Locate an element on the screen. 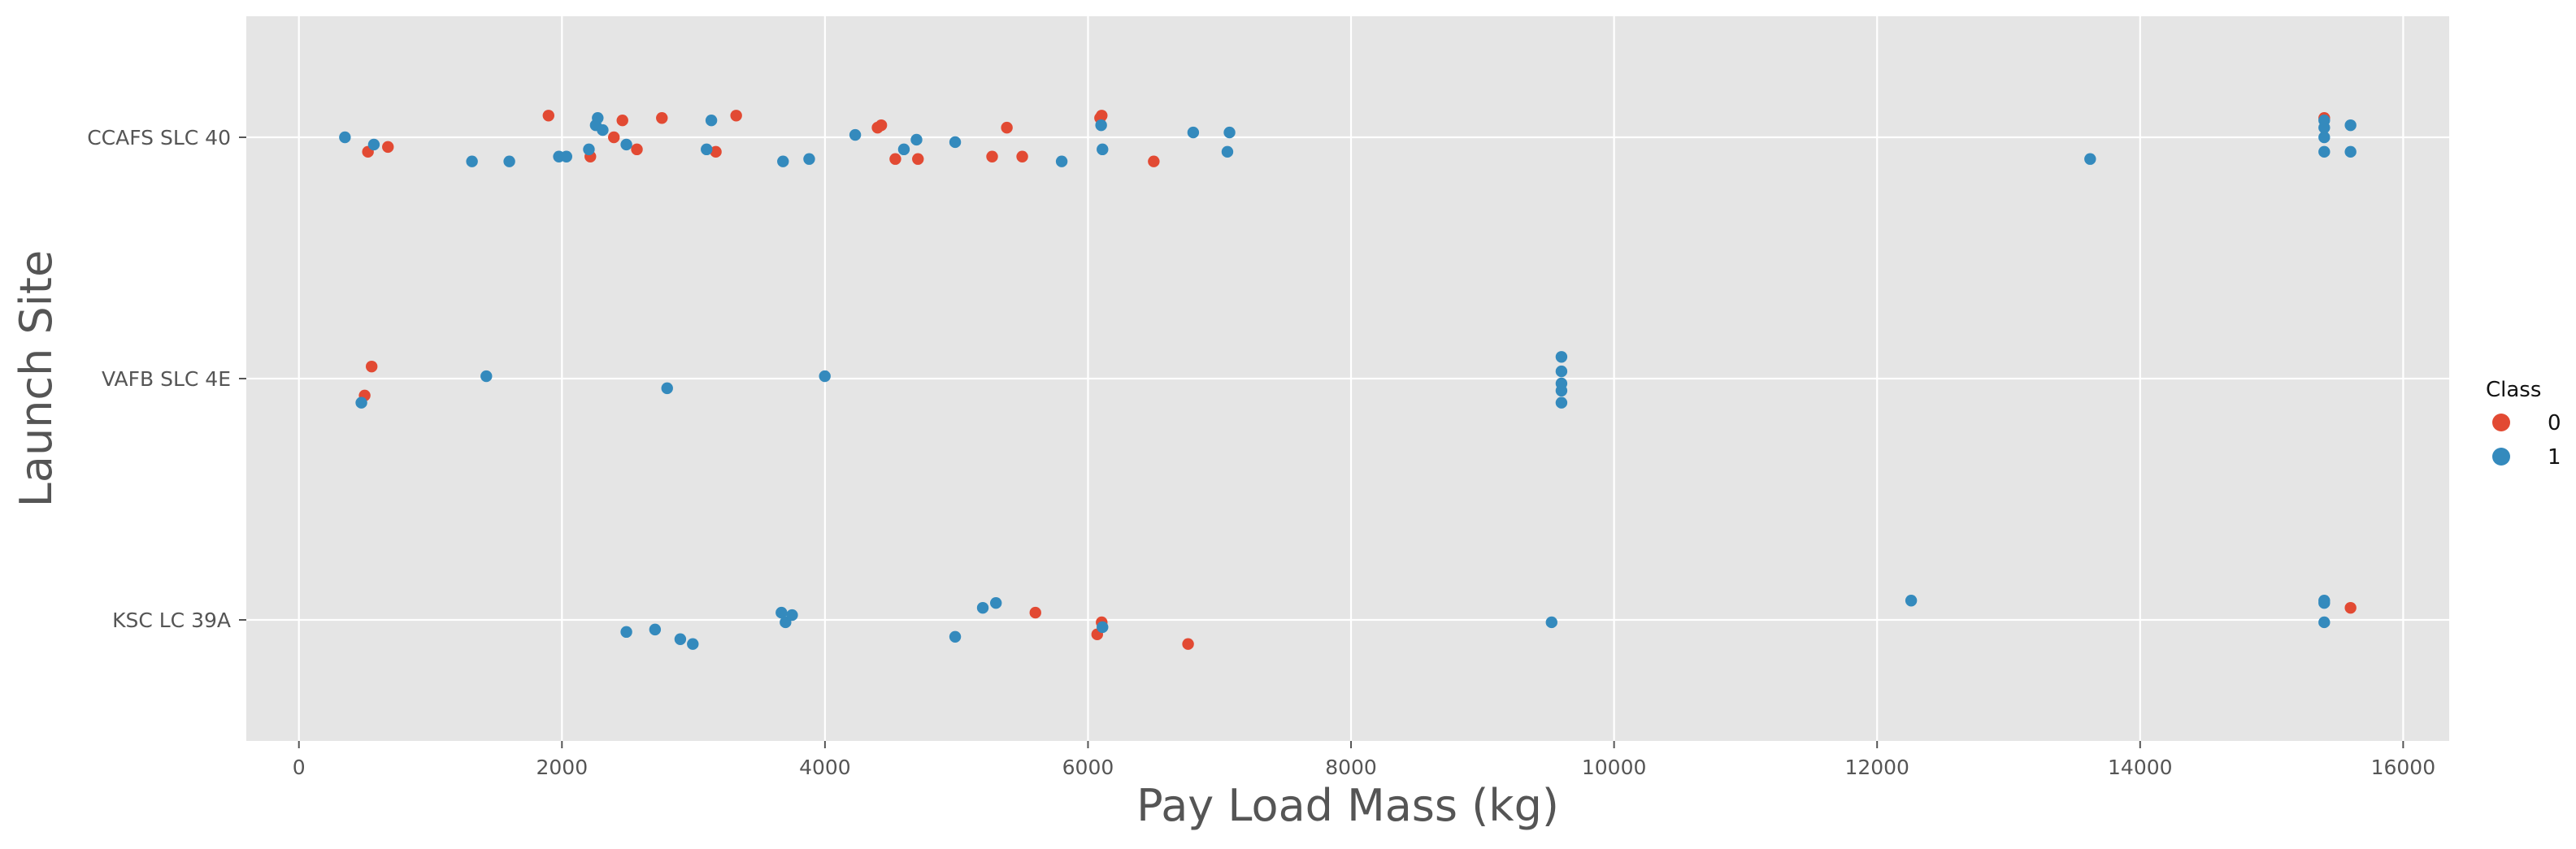  x-tick-label: 6000 is located at coordinates (1088, 768).